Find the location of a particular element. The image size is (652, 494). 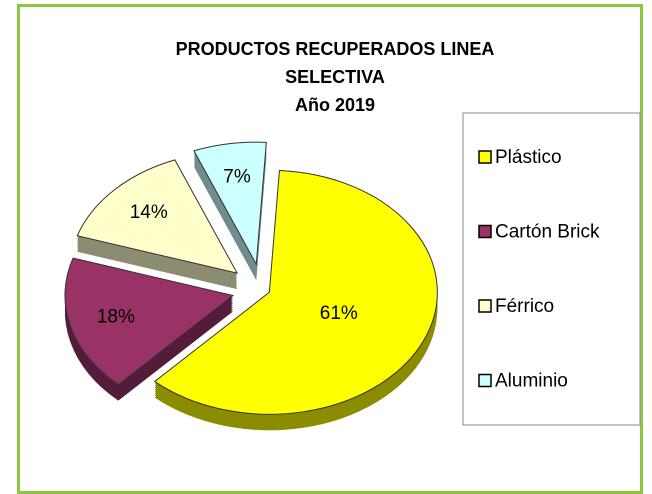

legend-label: Cartón Brick is located at coordinates (547, 232).